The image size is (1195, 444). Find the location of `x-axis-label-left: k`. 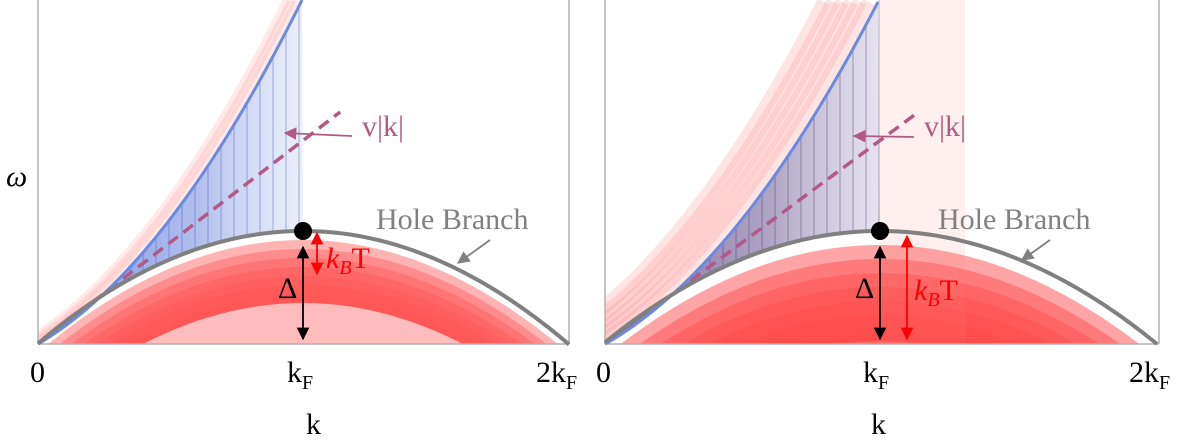

x-axis-label-left: k is located at coordinates (313, 424).